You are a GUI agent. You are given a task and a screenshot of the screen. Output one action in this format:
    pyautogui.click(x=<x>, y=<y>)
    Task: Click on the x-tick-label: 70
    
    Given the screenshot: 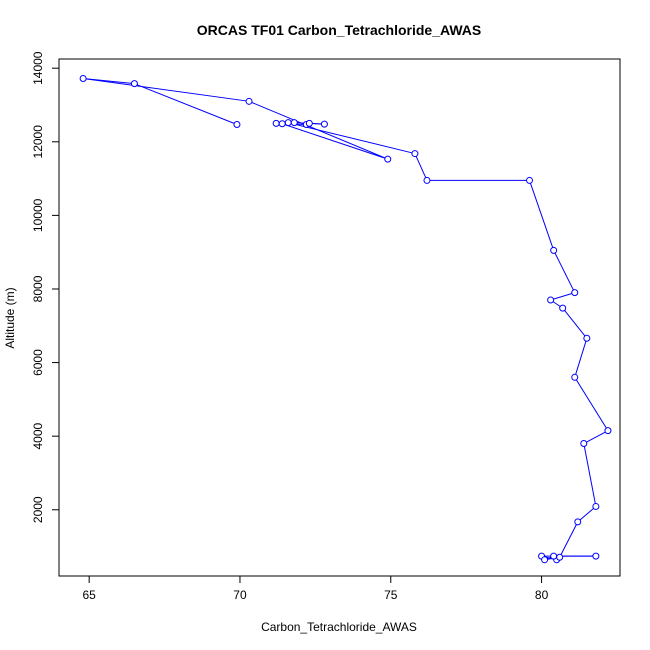 What is the action you would take?
    pyautogui.click(x=240, y=595)
    